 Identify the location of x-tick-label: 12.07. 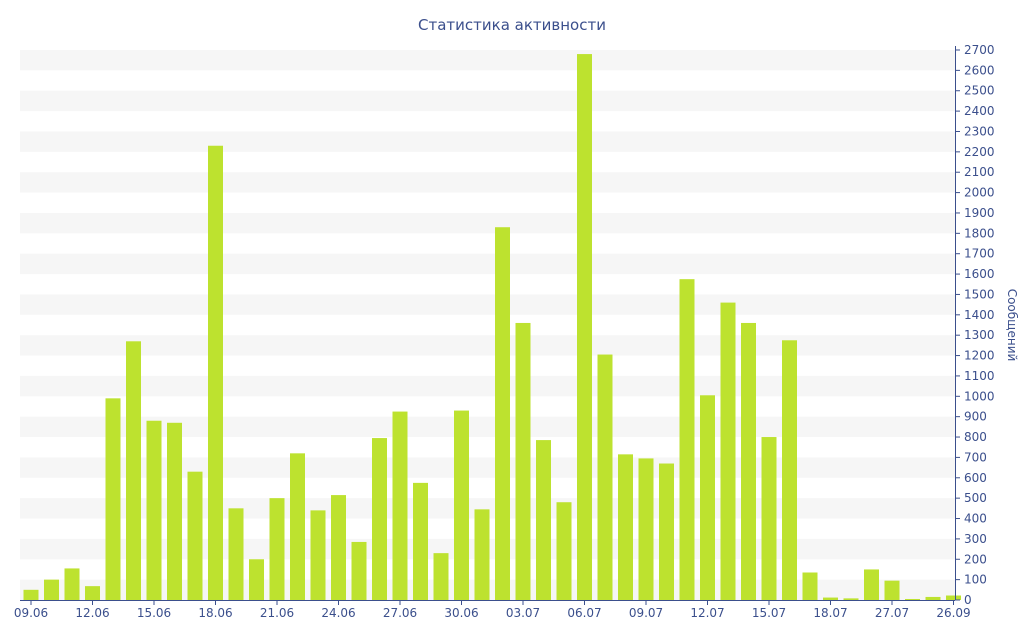
(707, 613).